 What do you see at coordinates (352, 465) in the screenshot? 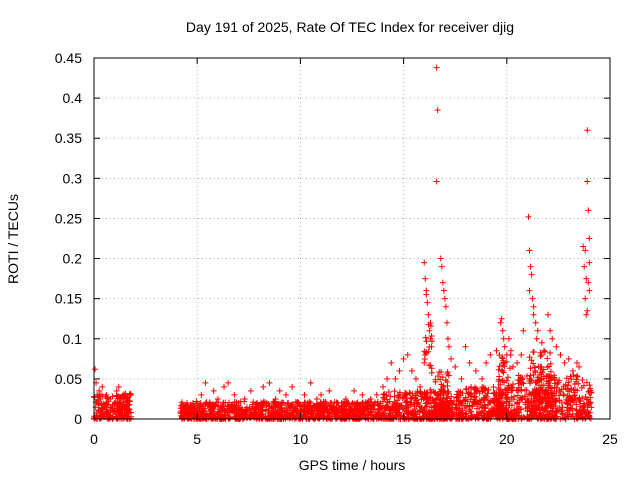
I see `x-axis-label: GPS time / hours` at bounding box center [352, 465].